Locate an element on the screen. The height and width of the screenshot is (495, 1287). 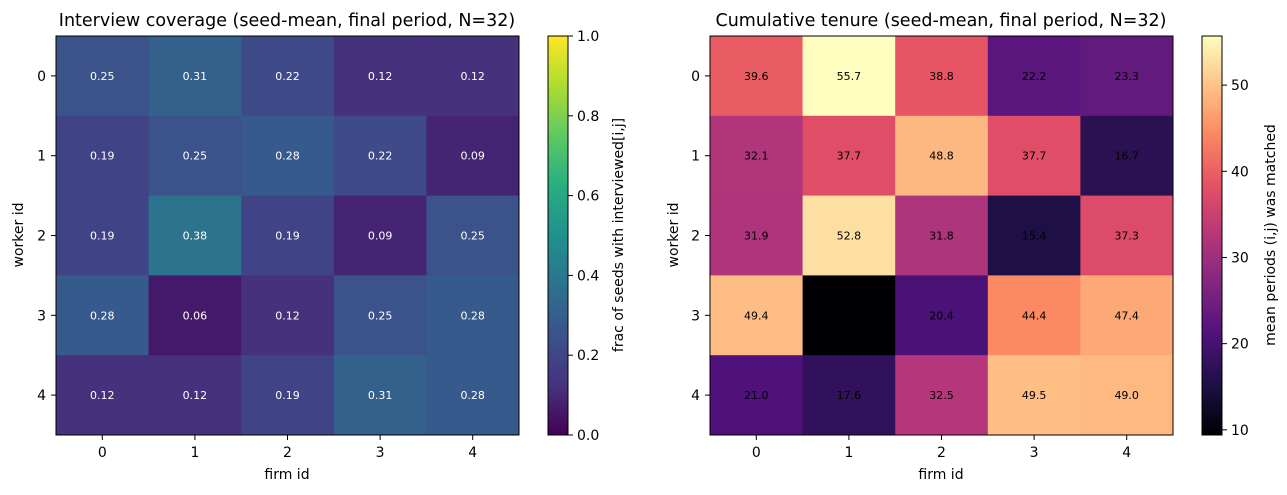
cell-value-label: 16.7 is located at coordinates (1126, 156).